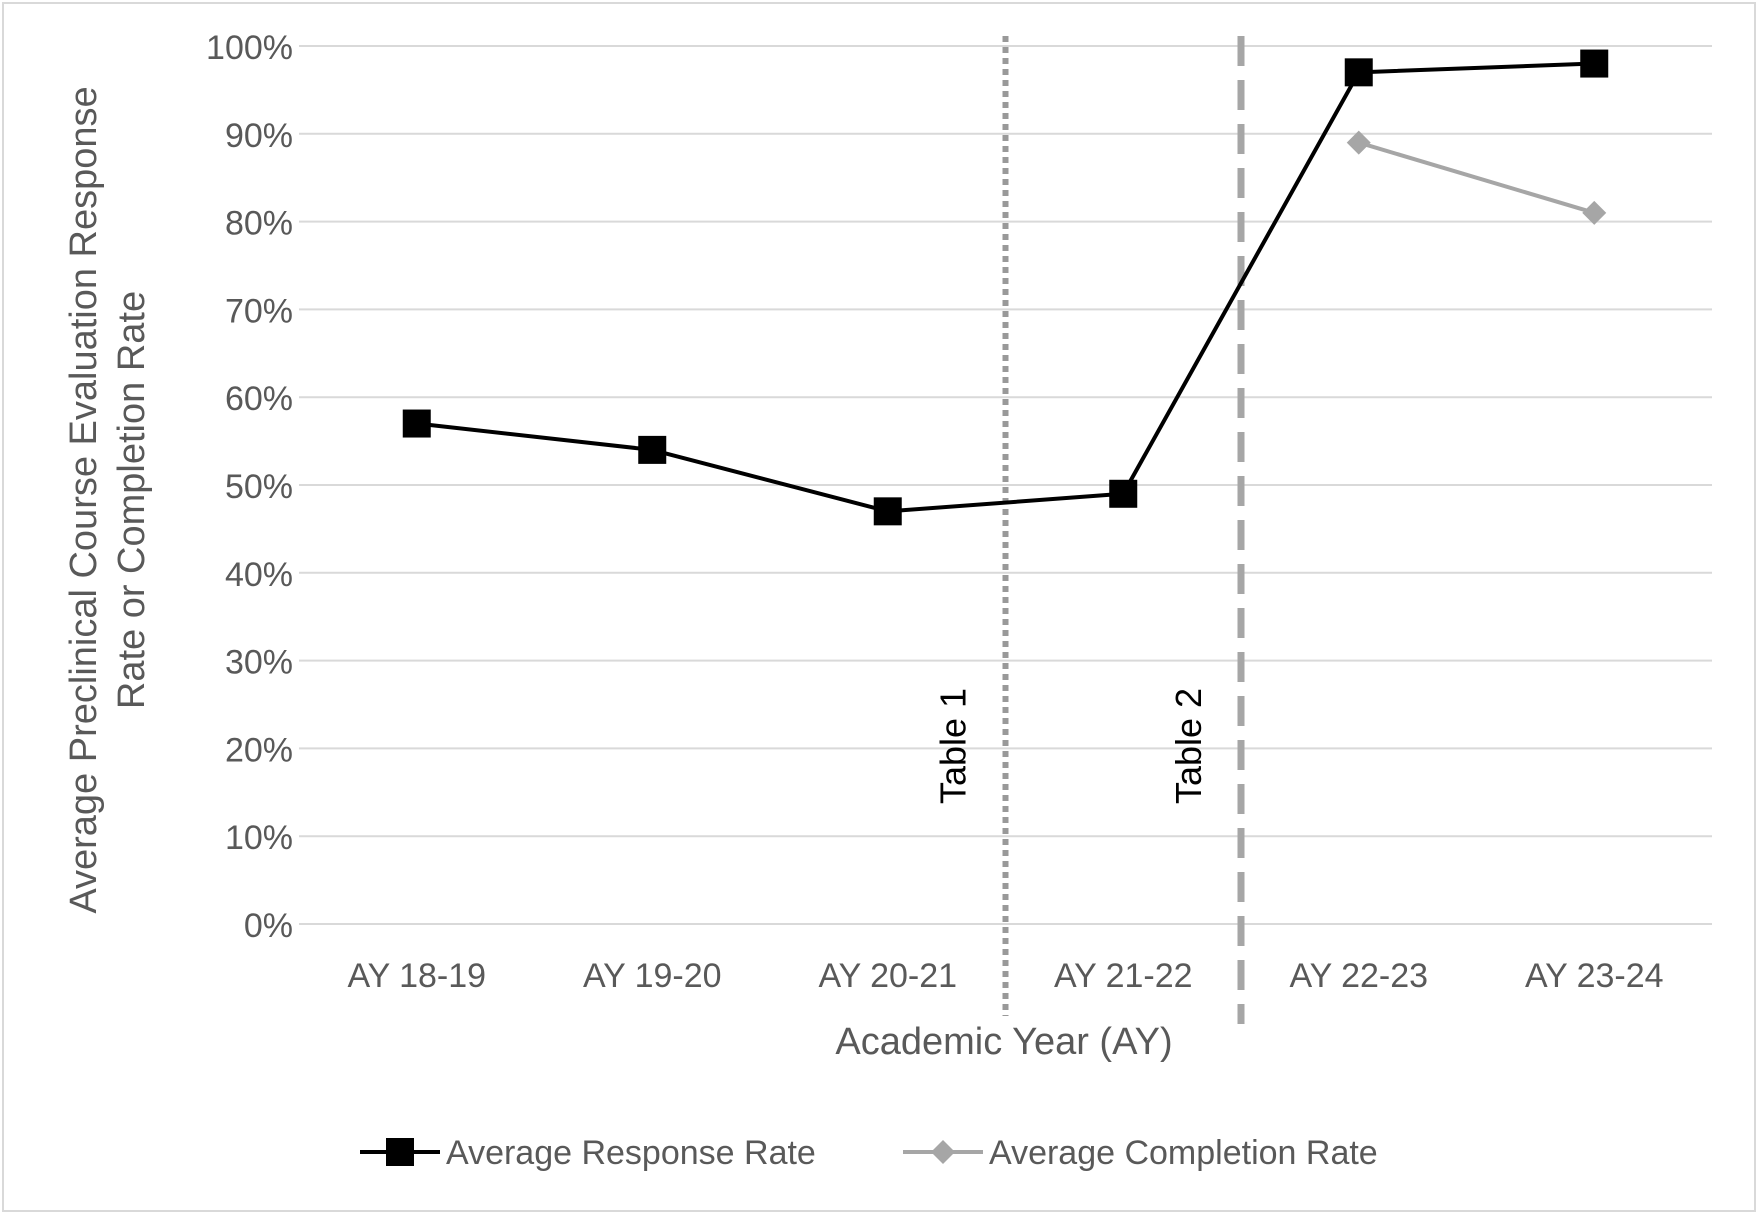 The height and width of the screenshot is (1219, 1758). Describe the element at coordinates (1358, 976) in the screenshot. I see `x-tick-label: AY 22-23` at that location.